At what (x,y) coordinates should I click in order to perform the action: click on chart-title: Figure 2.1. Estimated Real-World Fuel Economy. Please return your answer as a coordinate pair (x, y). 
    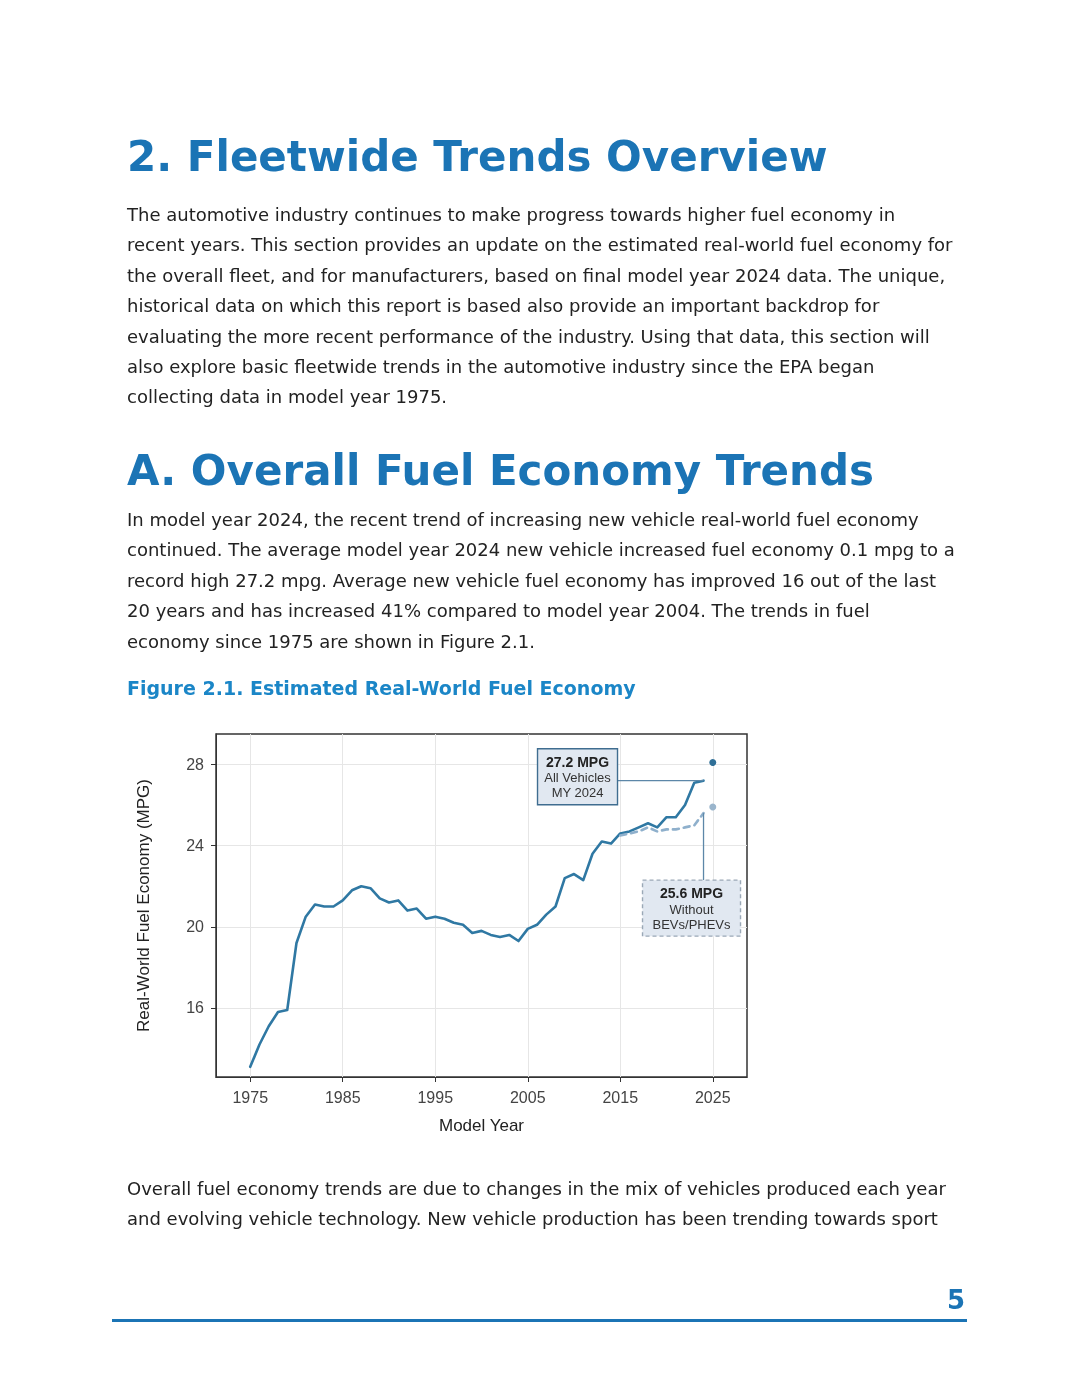
    Looking at the image, I should click on (382, 688).